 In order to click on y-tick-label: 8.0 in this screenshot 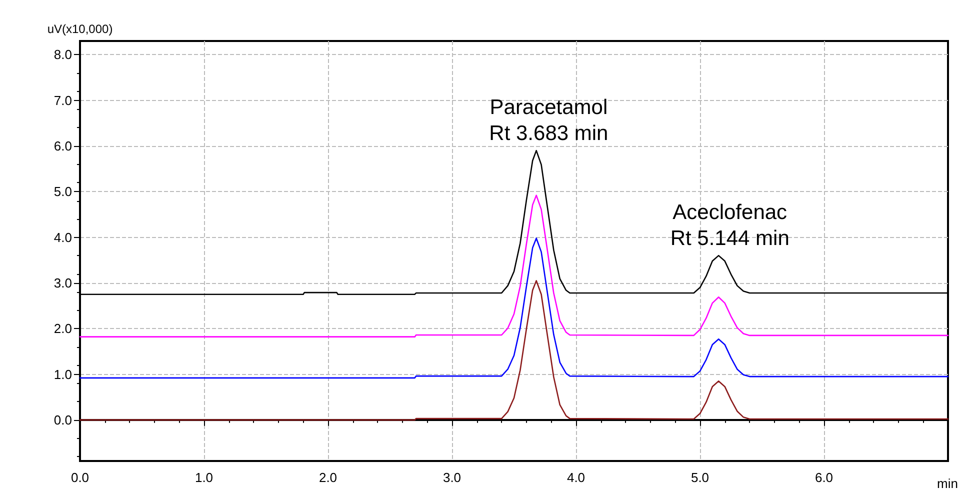, I will do `click(63, 54)`.